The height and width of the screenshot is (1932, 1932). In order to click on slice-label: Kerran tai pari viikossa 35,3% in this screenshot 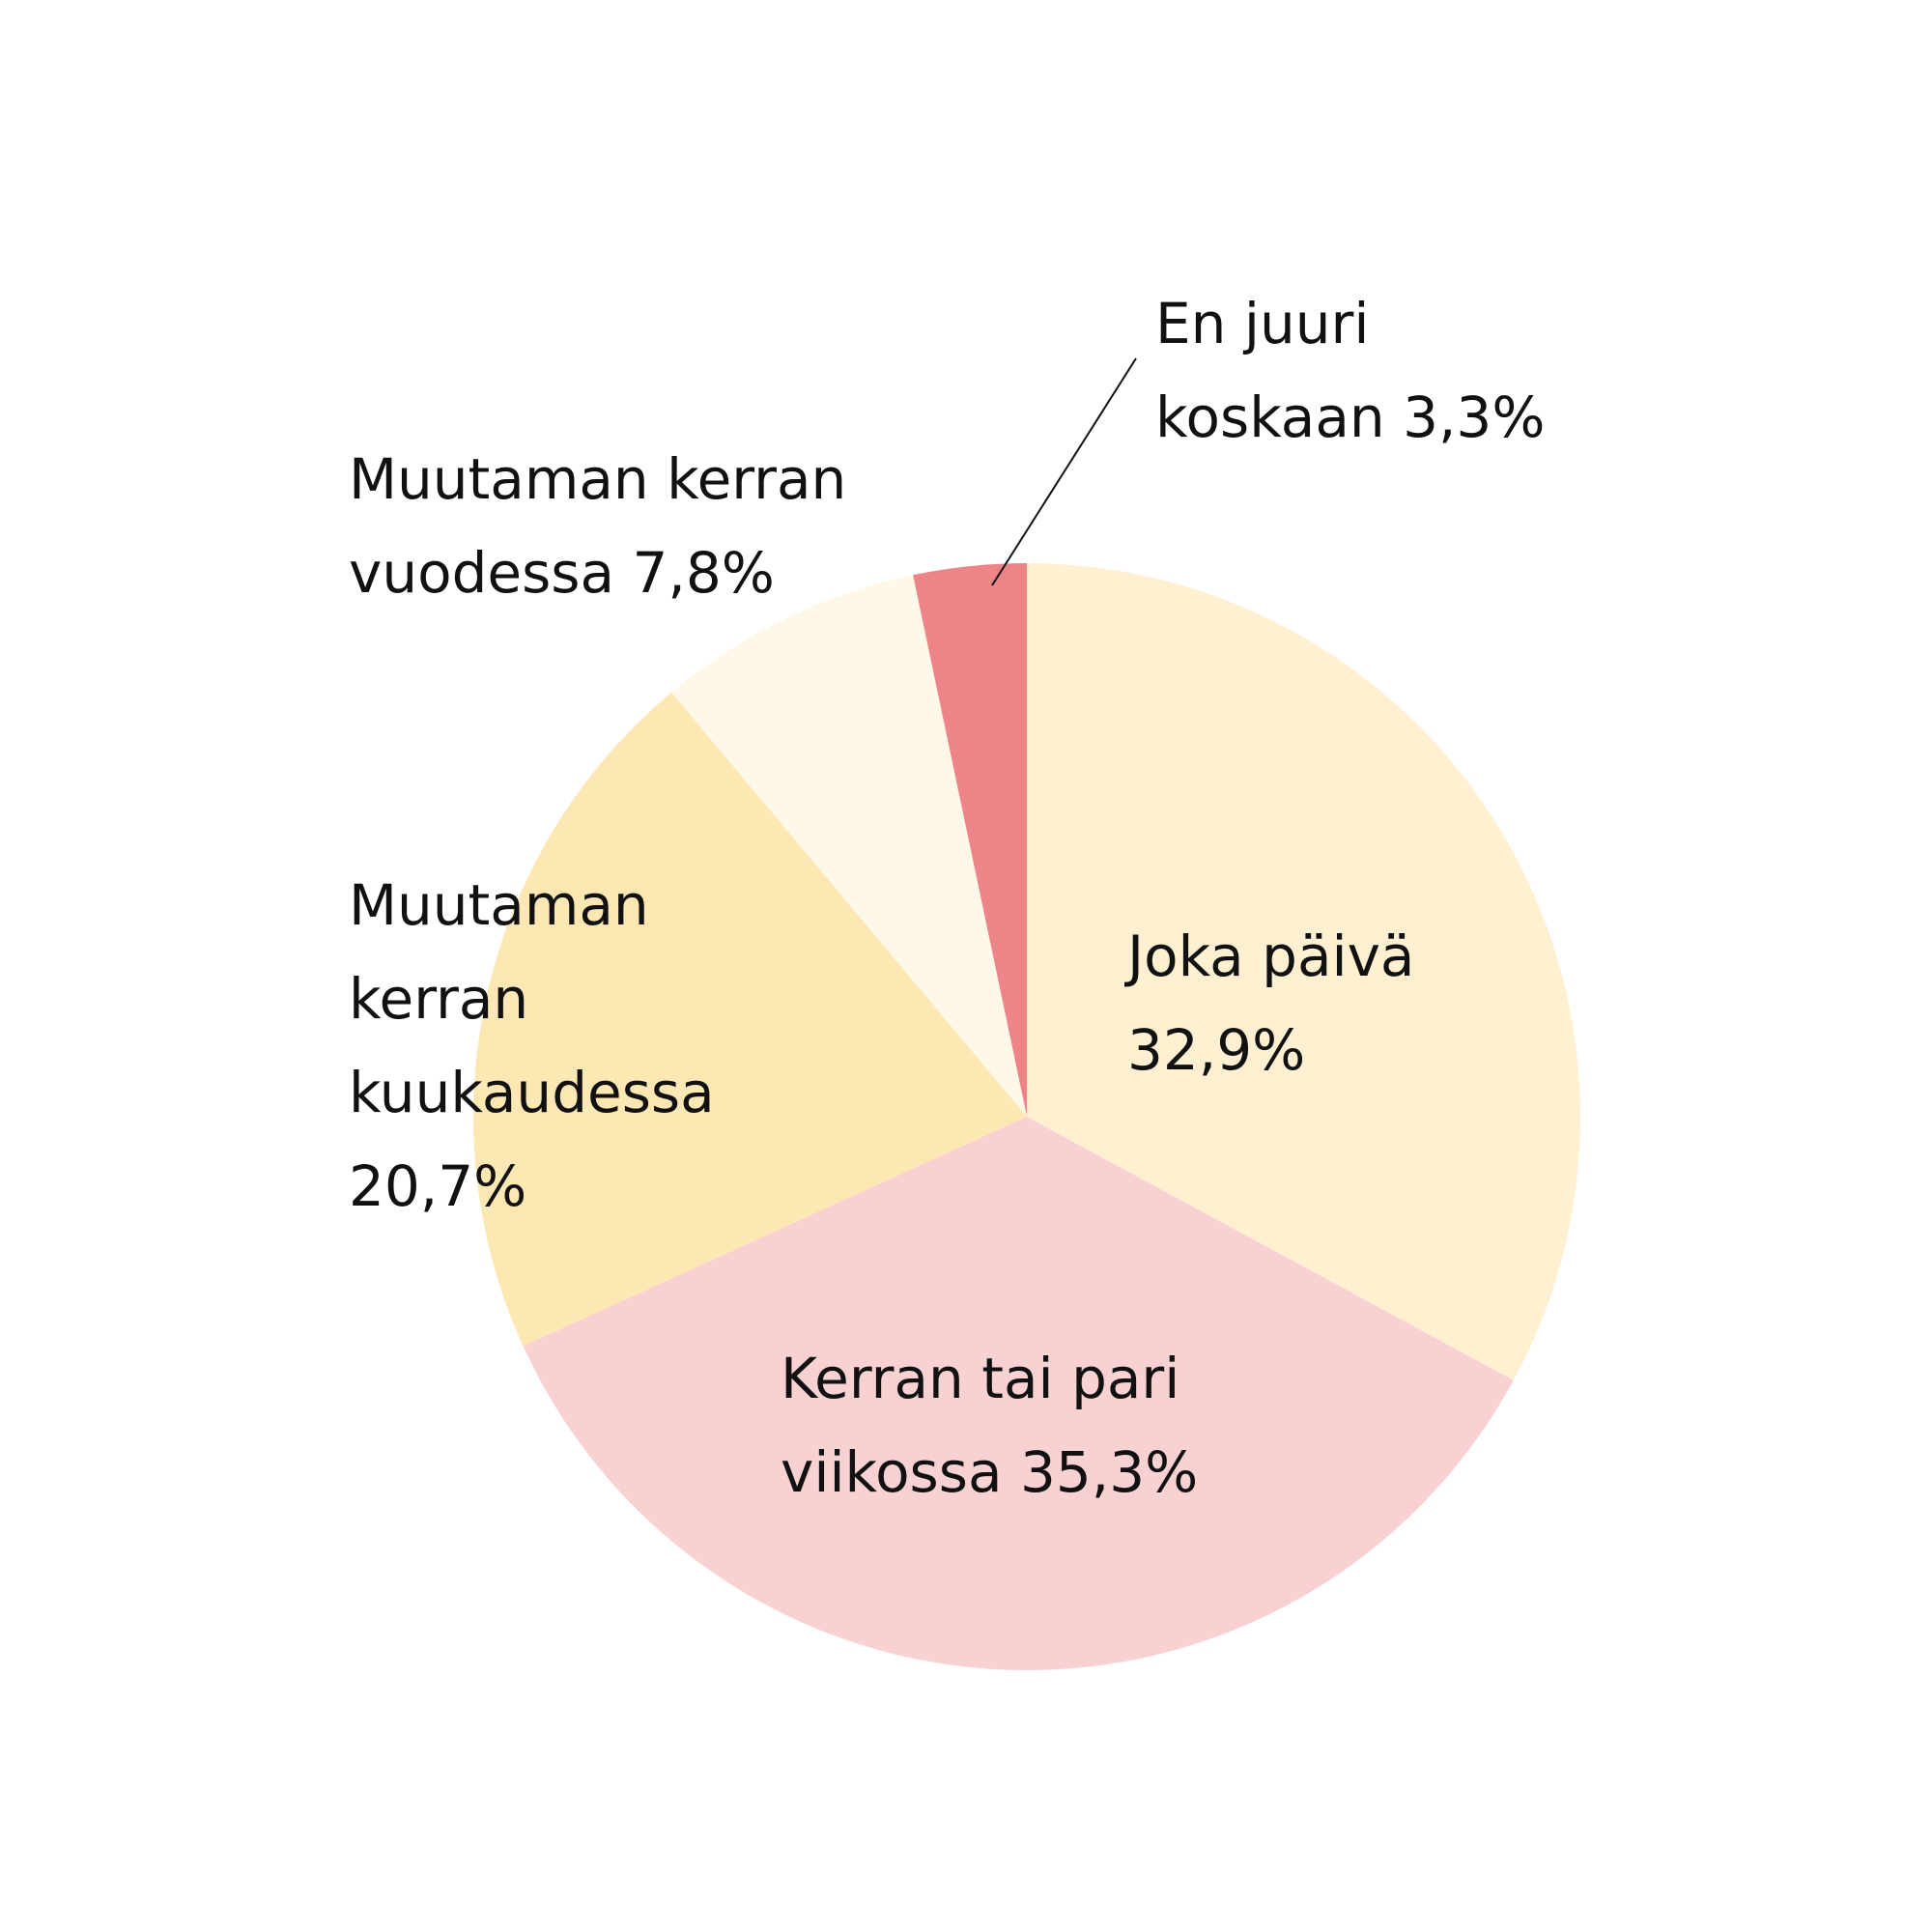, I will do `click(1032, 1426)`.